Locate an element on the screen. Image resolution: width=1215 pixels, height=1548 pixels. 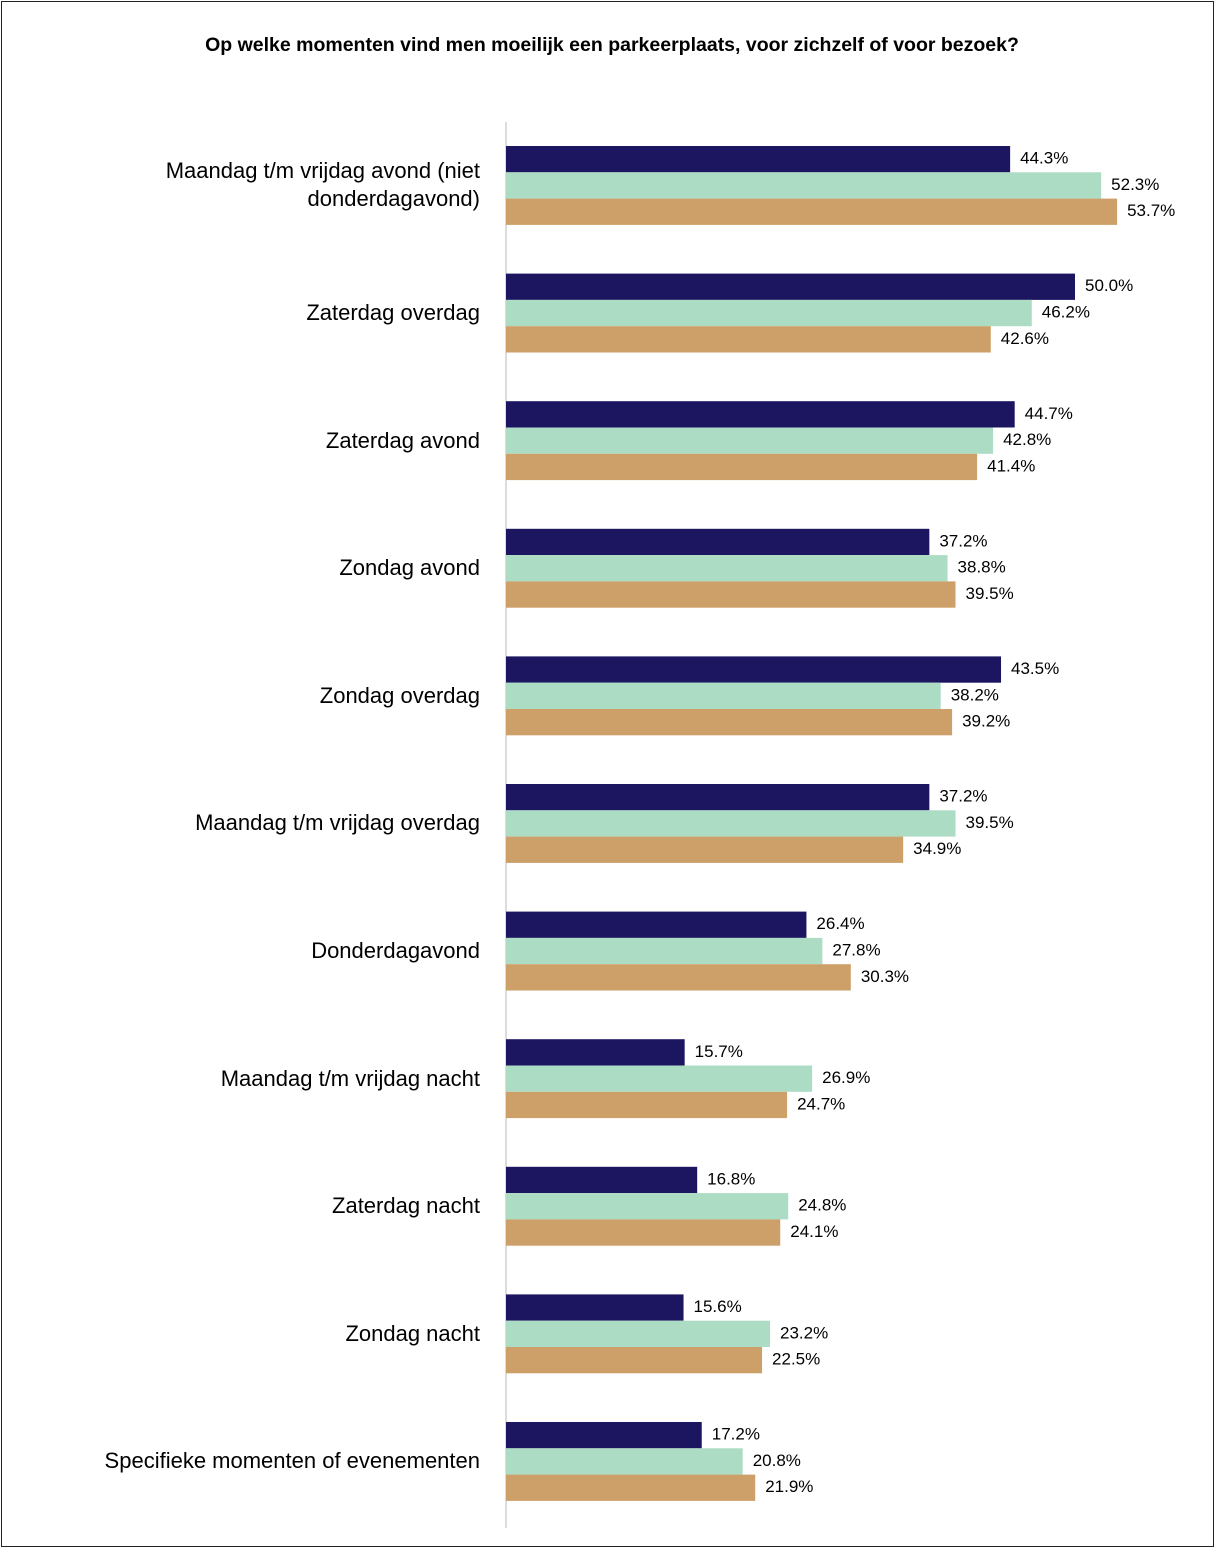
value-label: 42.8% is located at coordinates (1027, 439).